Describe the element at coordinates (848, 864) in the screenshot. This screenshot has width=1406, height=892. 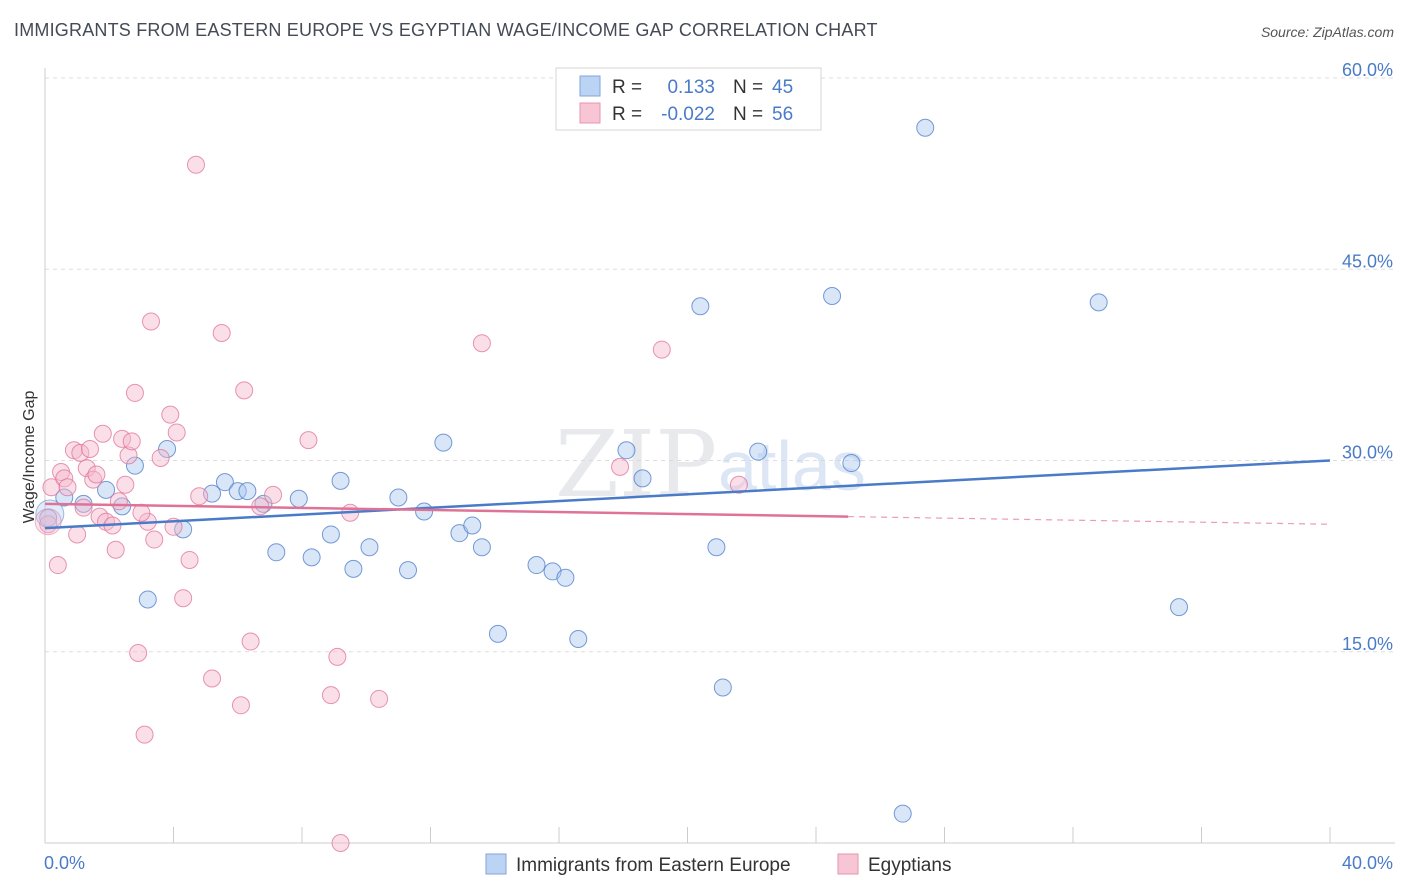
I see `bottom-legend-swatch-pink` at that location.